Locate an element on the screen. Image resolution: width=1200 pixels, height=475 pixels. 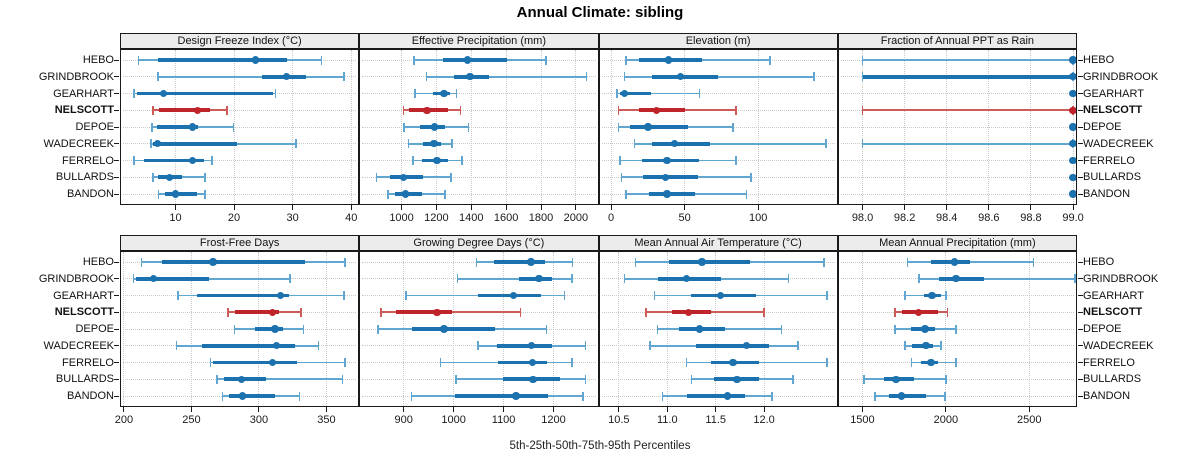
axis-tick-label: 98.8 is located at coordinates (1031, 218).